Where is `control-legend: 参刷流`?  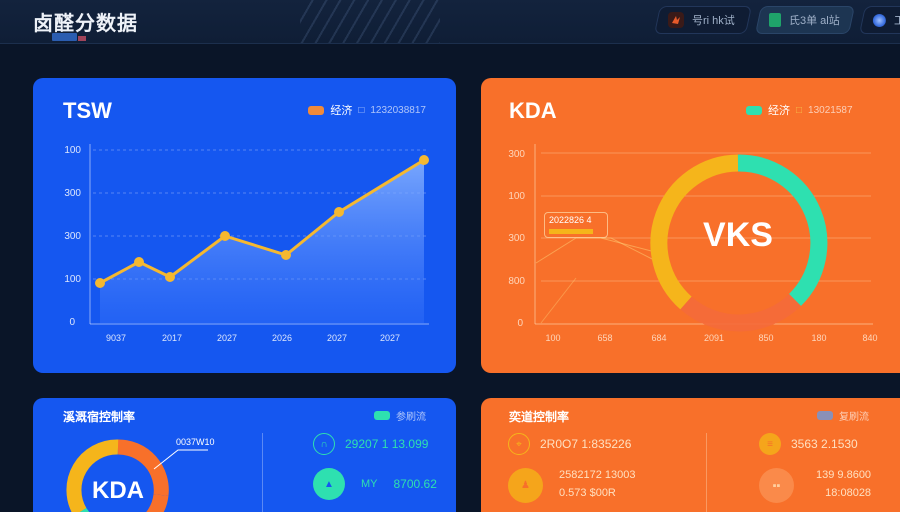 control-legend: 参刷流 is located at coordinates (400, 415).